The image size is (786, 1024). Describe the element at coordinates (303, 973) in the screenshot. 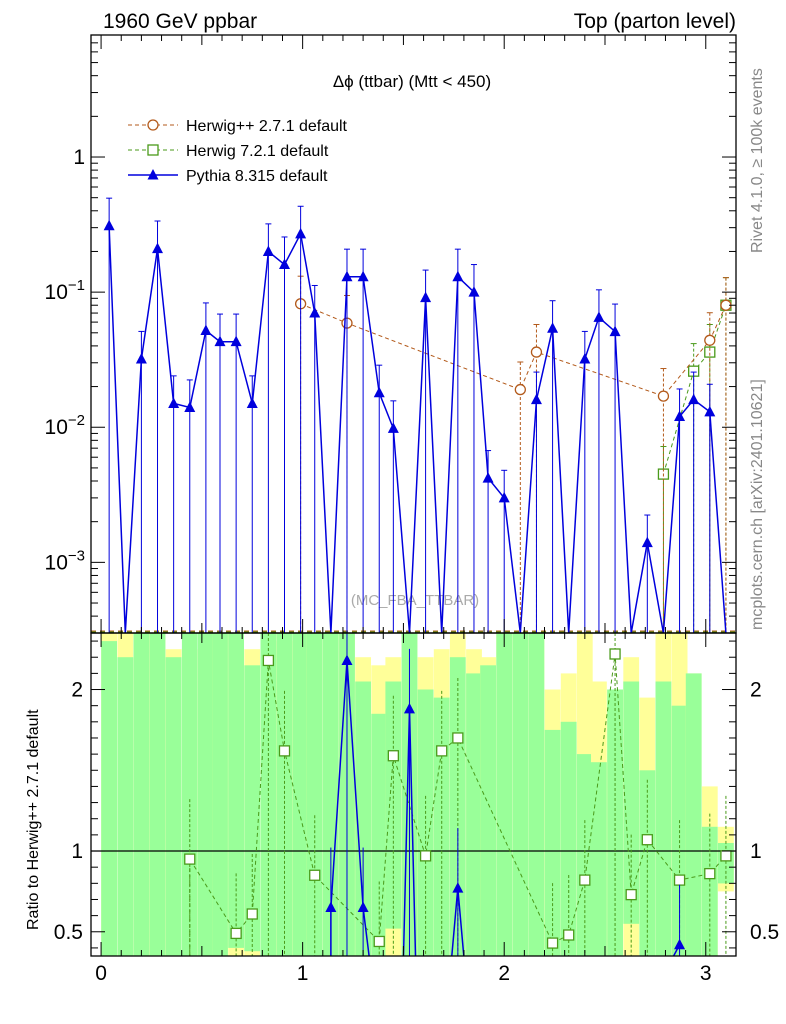

I see `x-tick-label: 1` at that location.